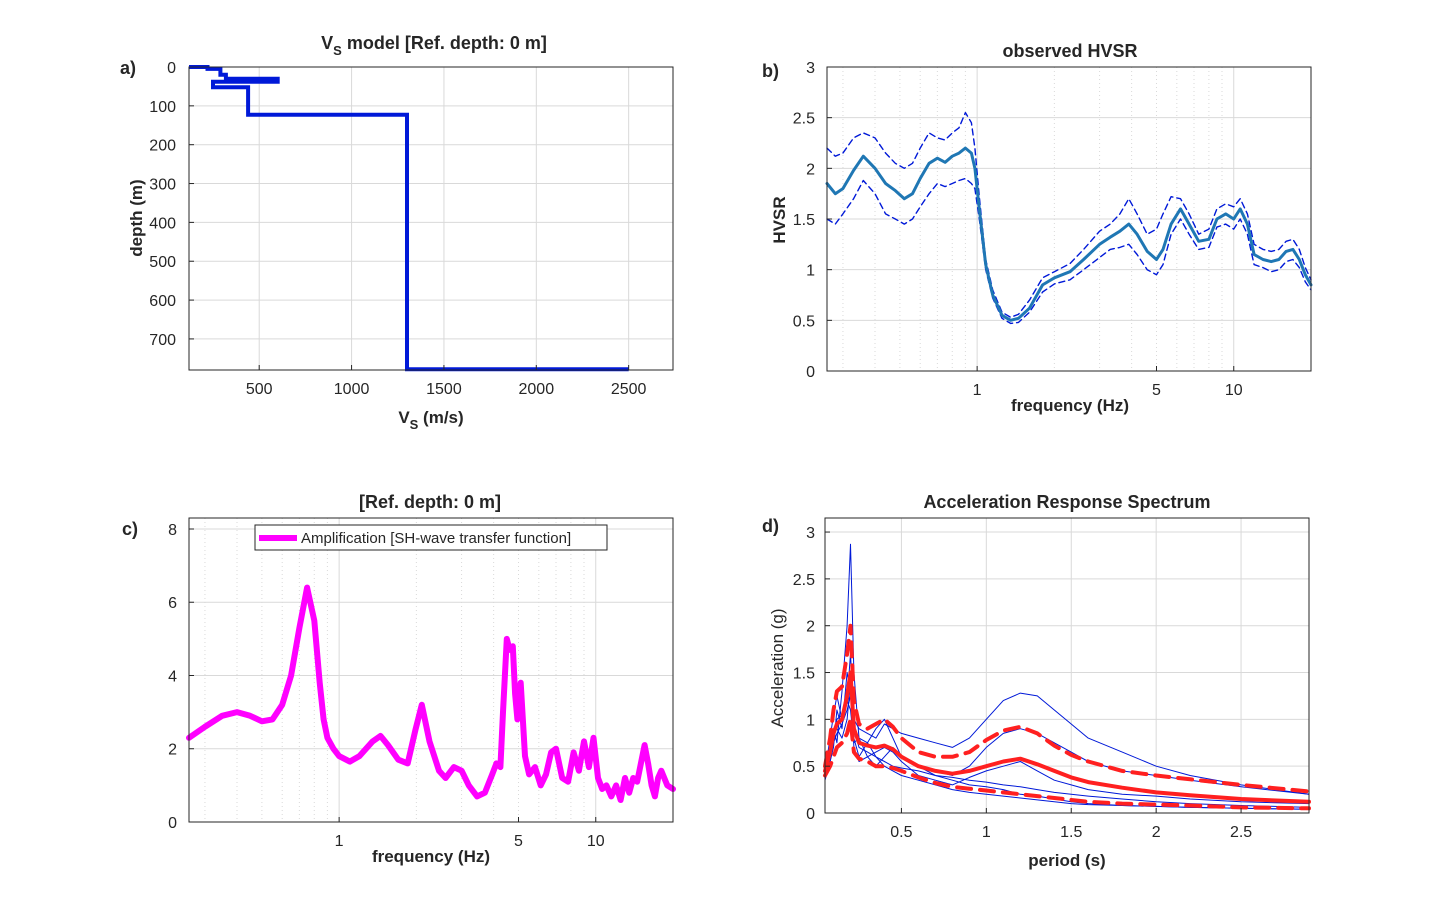 This screenshot has height=898, width=1450. I want to click on panel-c-xlabel: frequency (Hz), so click(431, 856).